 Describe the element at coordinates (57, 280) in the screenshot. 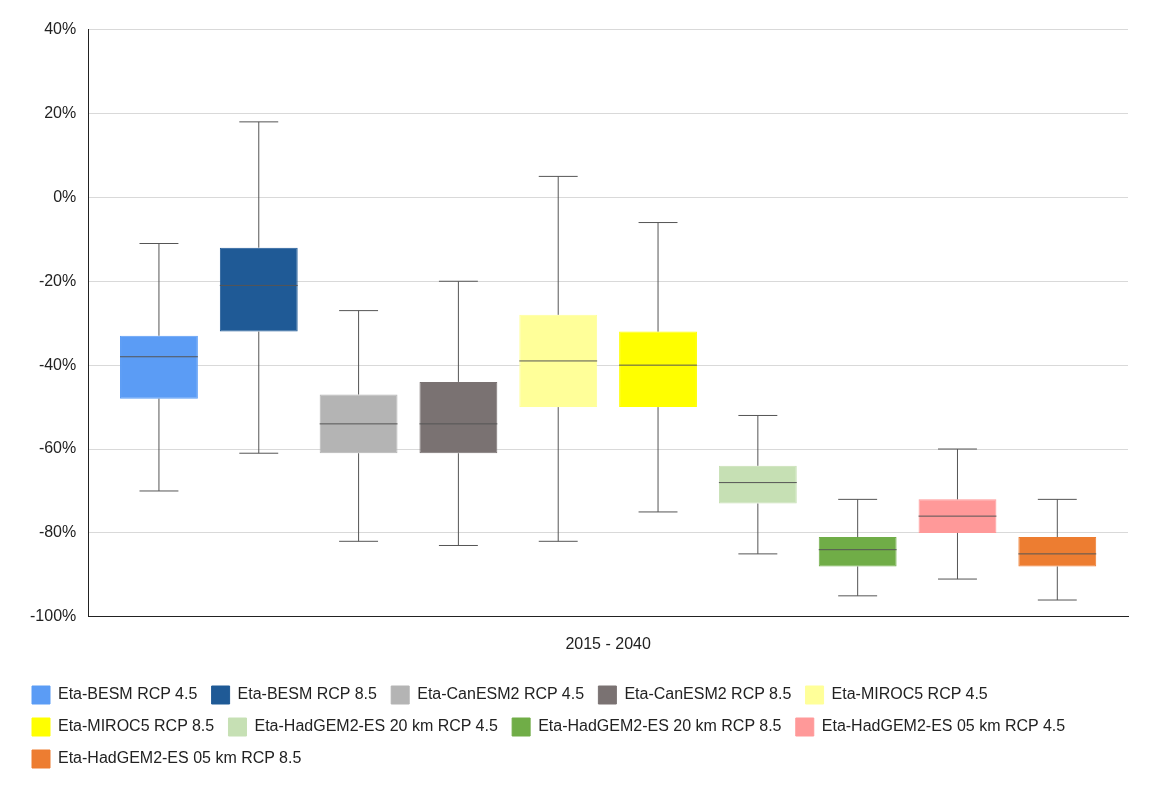

I see `y-tick-label: -20%` at that location.